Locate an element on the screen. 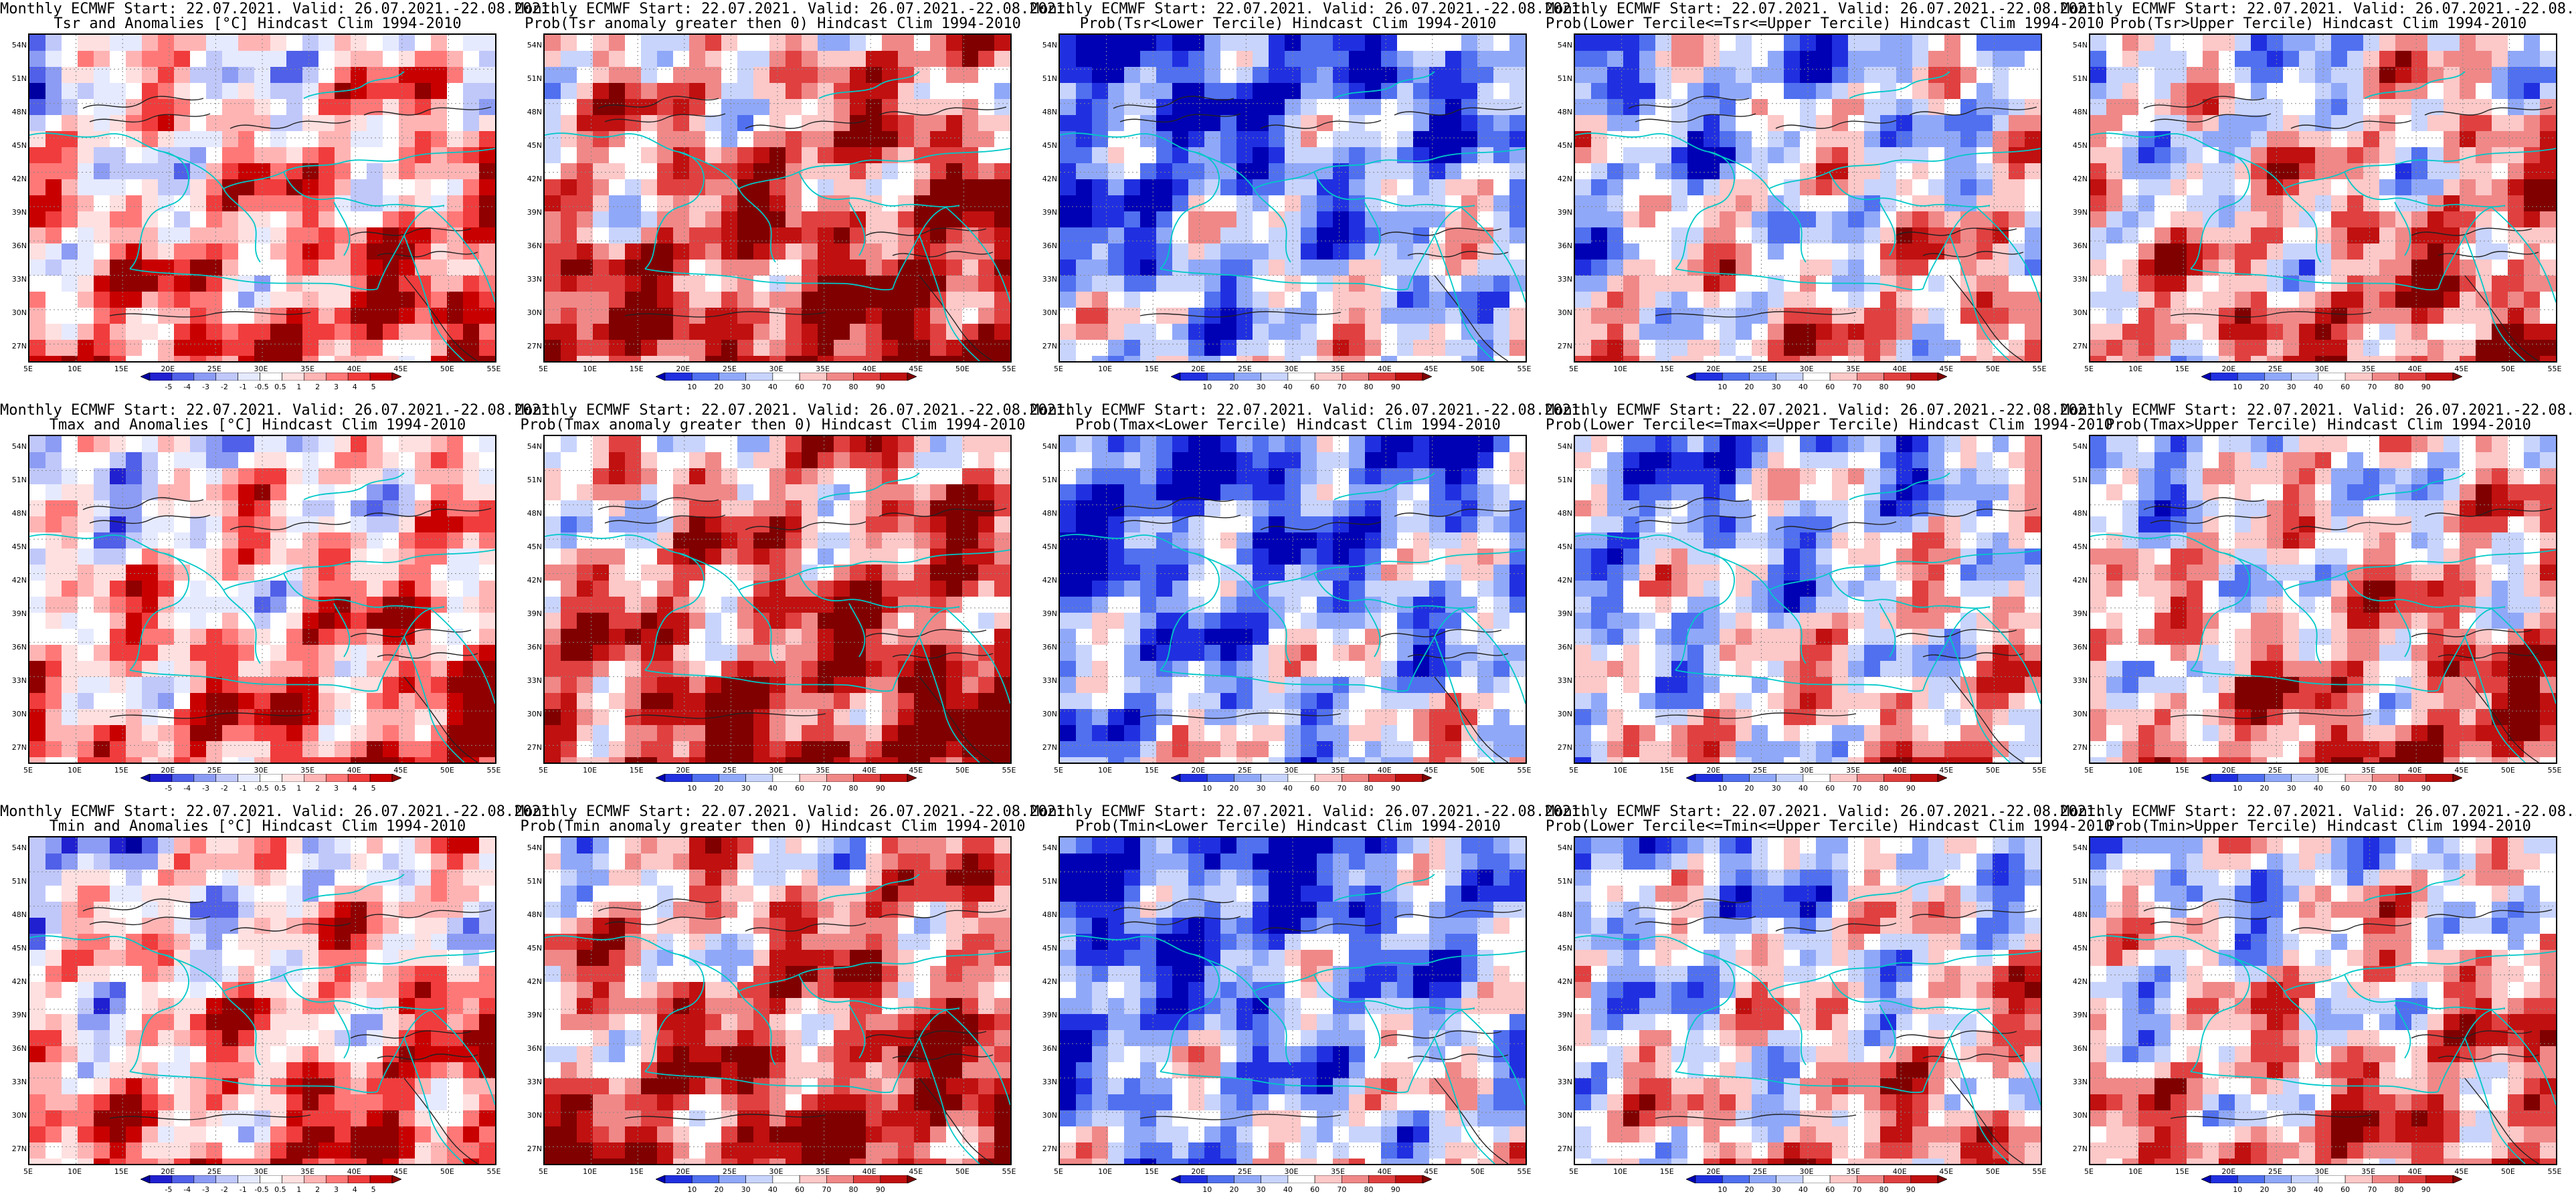 This screenshot has width=2576, height=1204. lat-tick-label: 27N is located at coordinates (534, 346).